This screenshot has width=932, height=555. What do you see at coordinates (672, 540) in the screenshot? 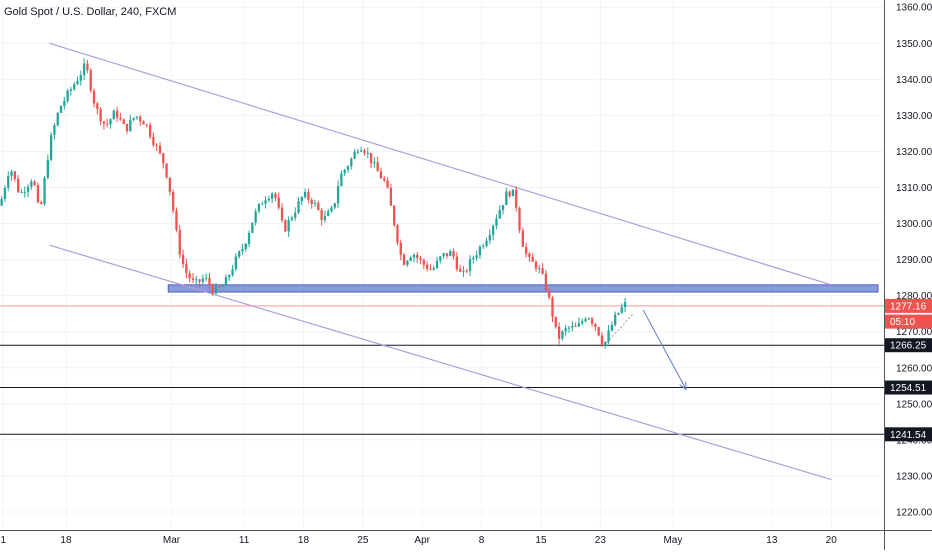
I see `time-tick-label: May` at bounding box center [672, 540].